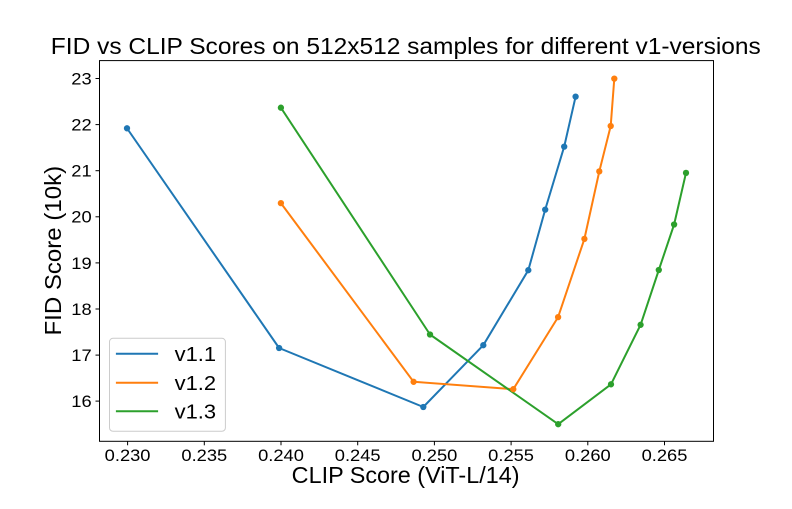 This screenshot has width=792, height=509. What do you see at coordinates (204, 455) in the screenshot?
I see `svg-text: 0.235` at bounding box center [204, 455].